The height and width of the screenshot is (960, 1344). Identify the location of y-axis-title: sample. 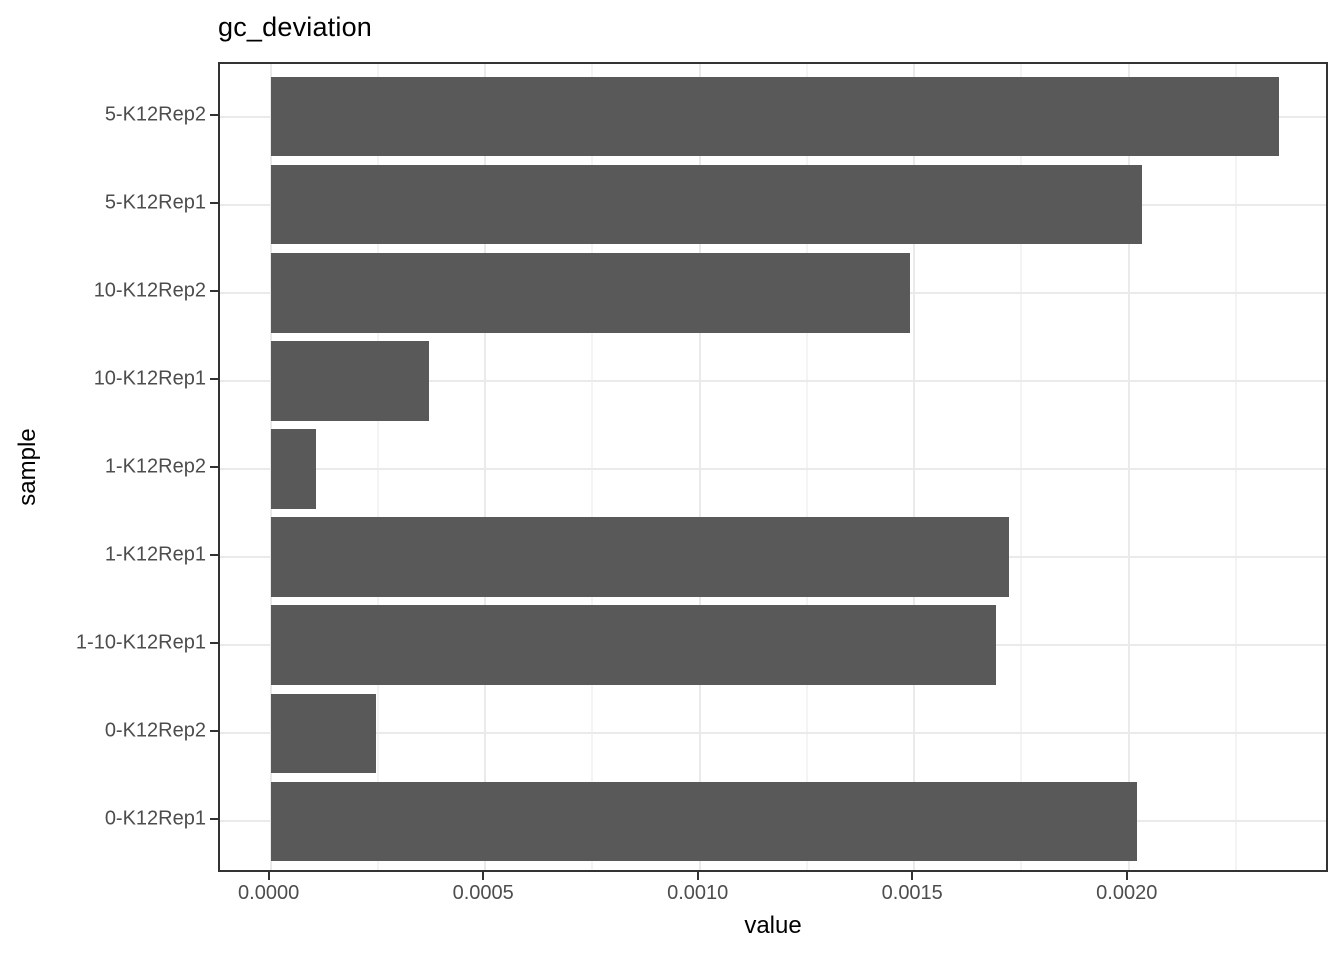
(27, 467).